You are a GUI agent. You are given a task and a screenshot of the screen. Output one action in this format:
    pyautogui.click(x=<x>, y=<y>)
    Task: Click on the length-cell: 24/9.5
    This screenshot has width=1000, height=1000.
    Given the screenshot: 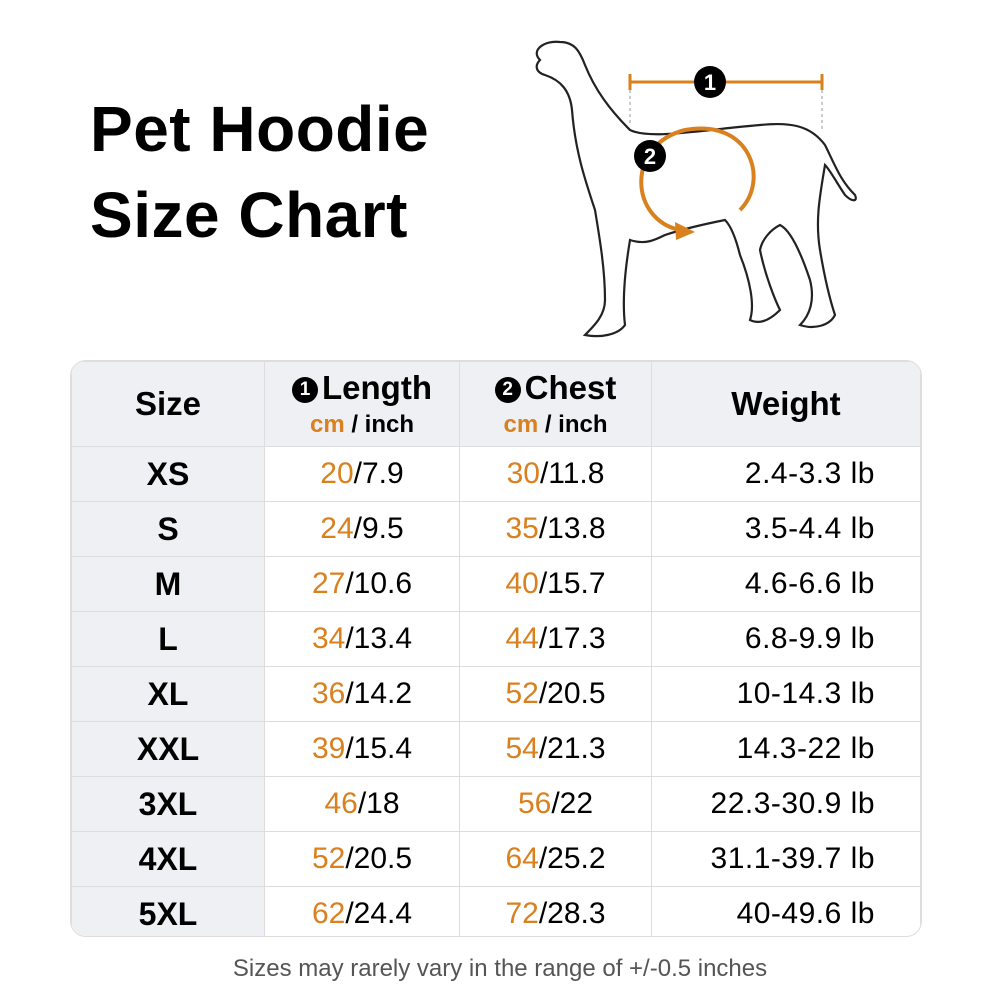 What is the action you would take?
    pyautogui.click(x=362, y=529)
    